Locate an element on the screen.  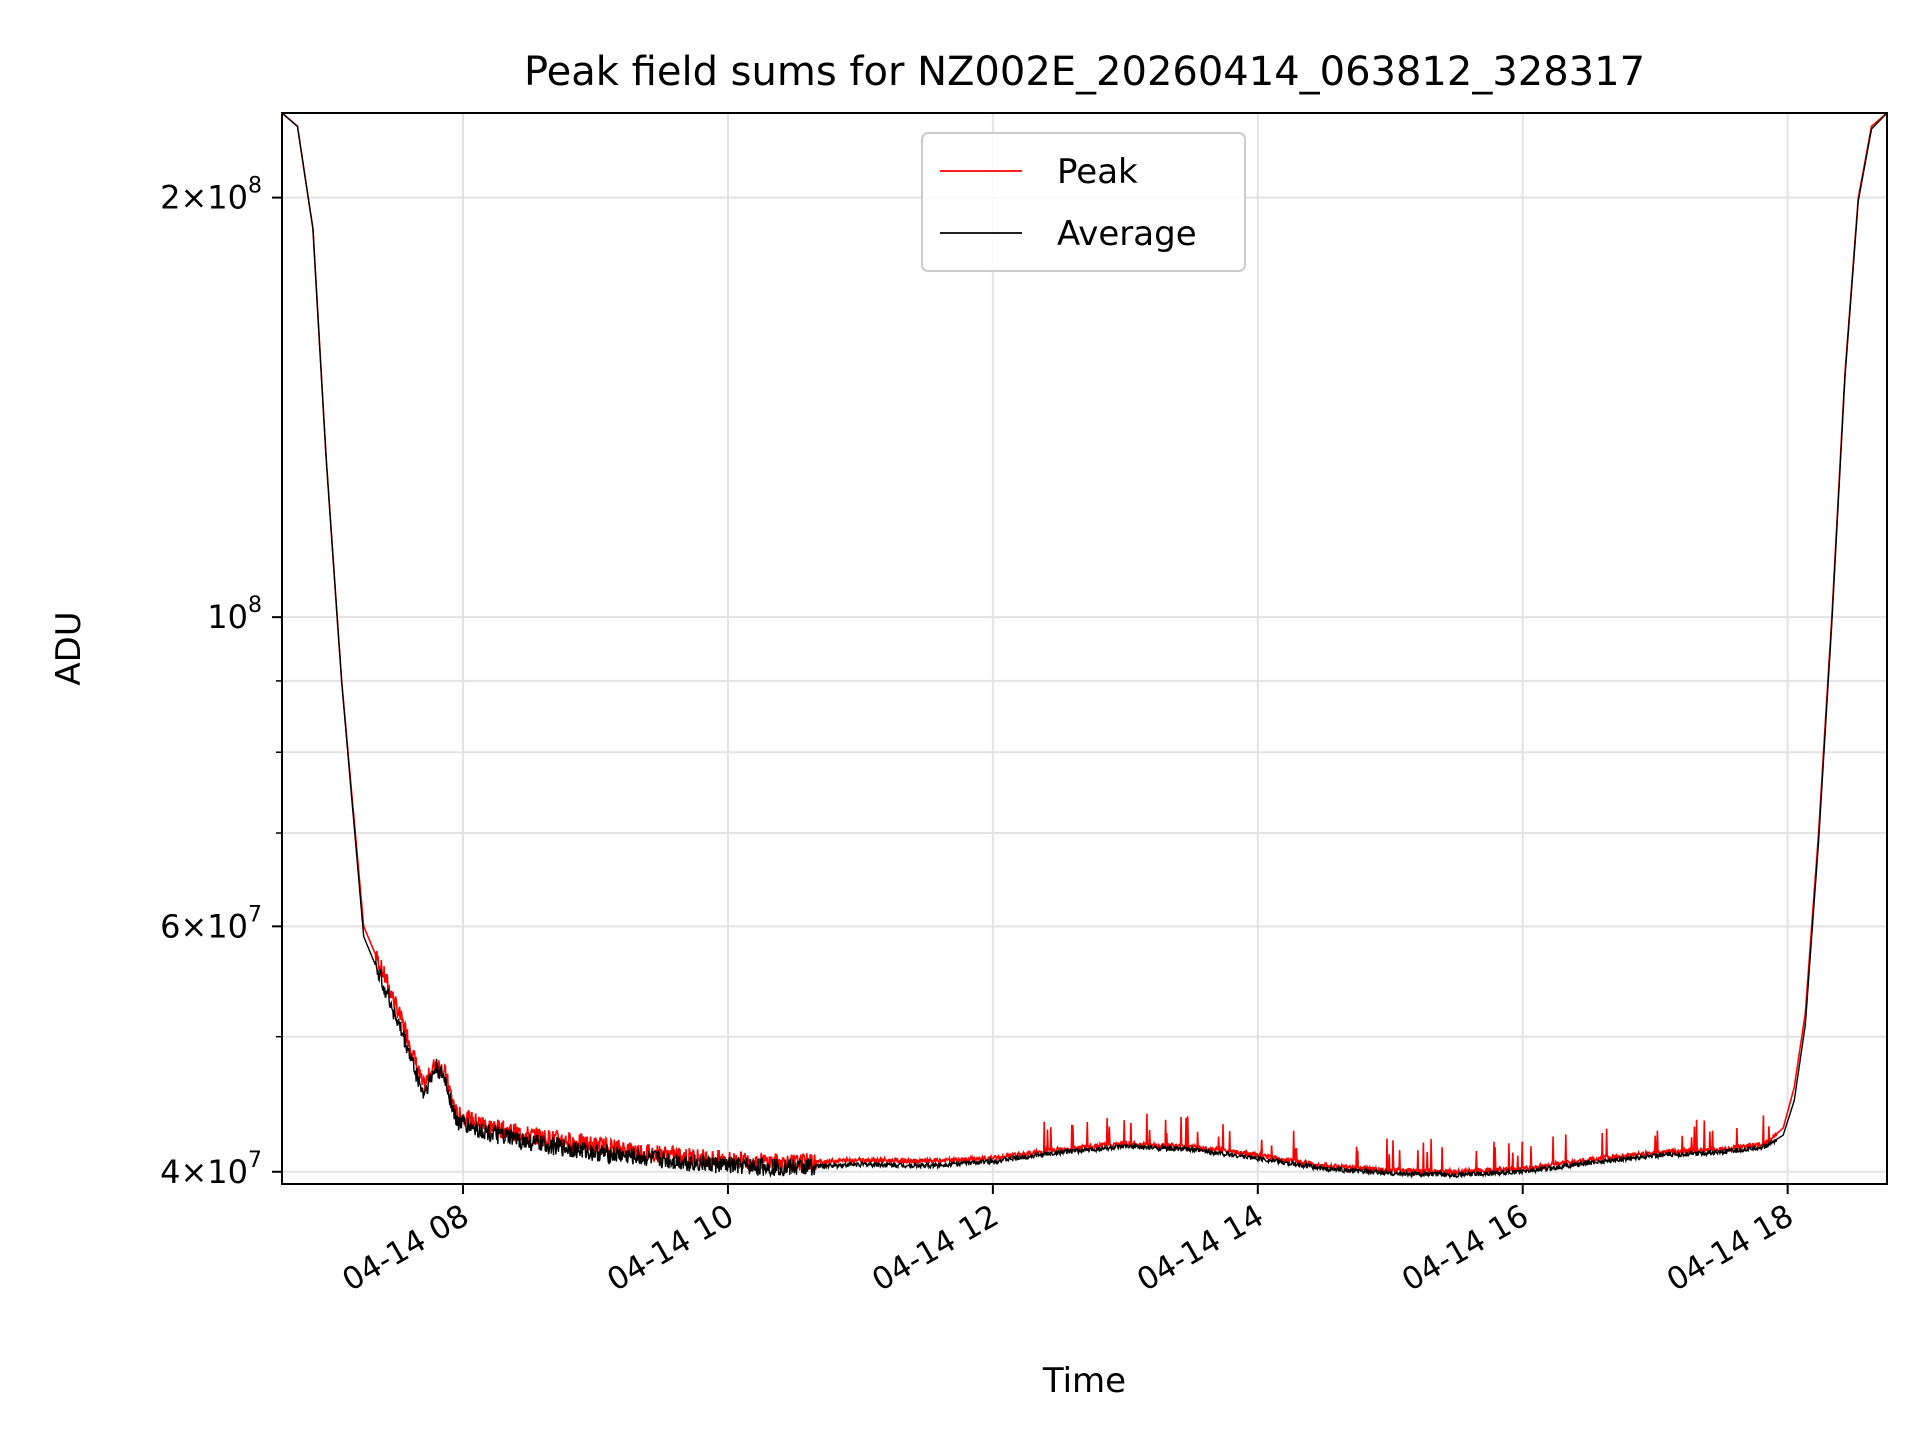
legend: Peak Average is located at coordinates (1083, 202).